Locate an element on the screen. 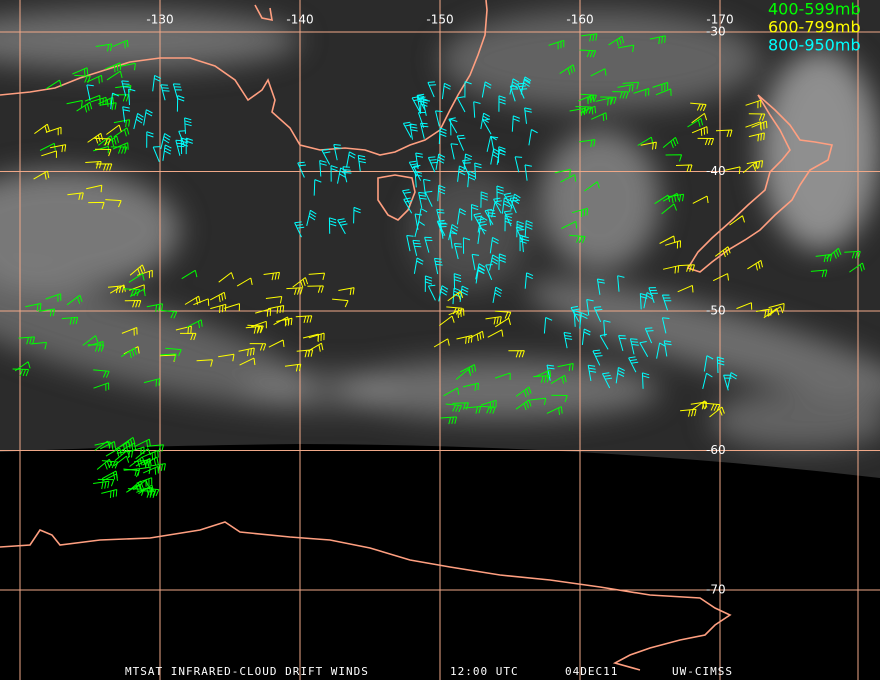 This screenshot has height=680, width=880. footer-date: 04DEC11 is located at coordinates (591, 671).